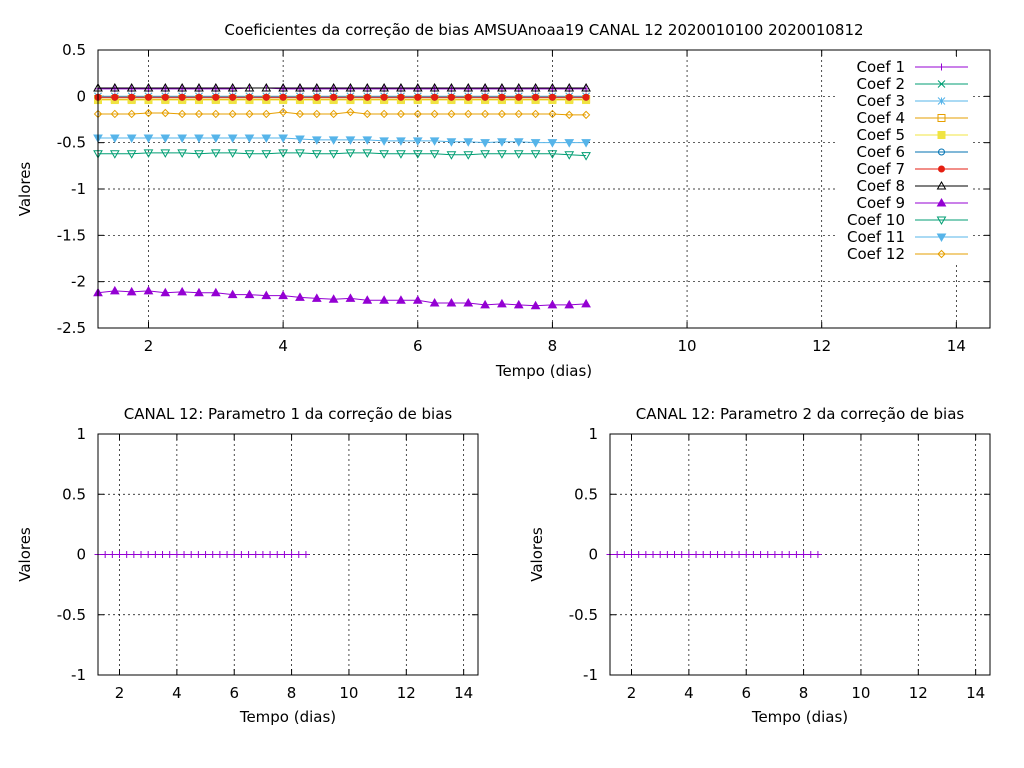 Image resolution: width=1024 pixels, height=768 pixels. What do you see at coordinates (78, 282) in the screenshot?
I see `y-tick-label: -2` at bounding box center [78, 282].